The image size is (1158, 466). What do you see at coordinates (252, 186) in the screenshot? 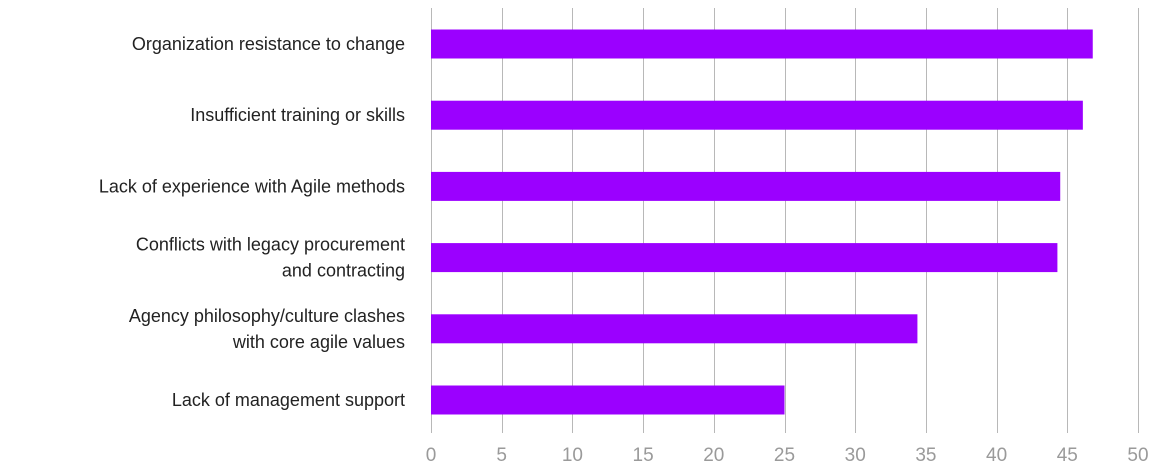
I see `category-label: Lack of experience with Agile methods` at bounding box center [252, 186].